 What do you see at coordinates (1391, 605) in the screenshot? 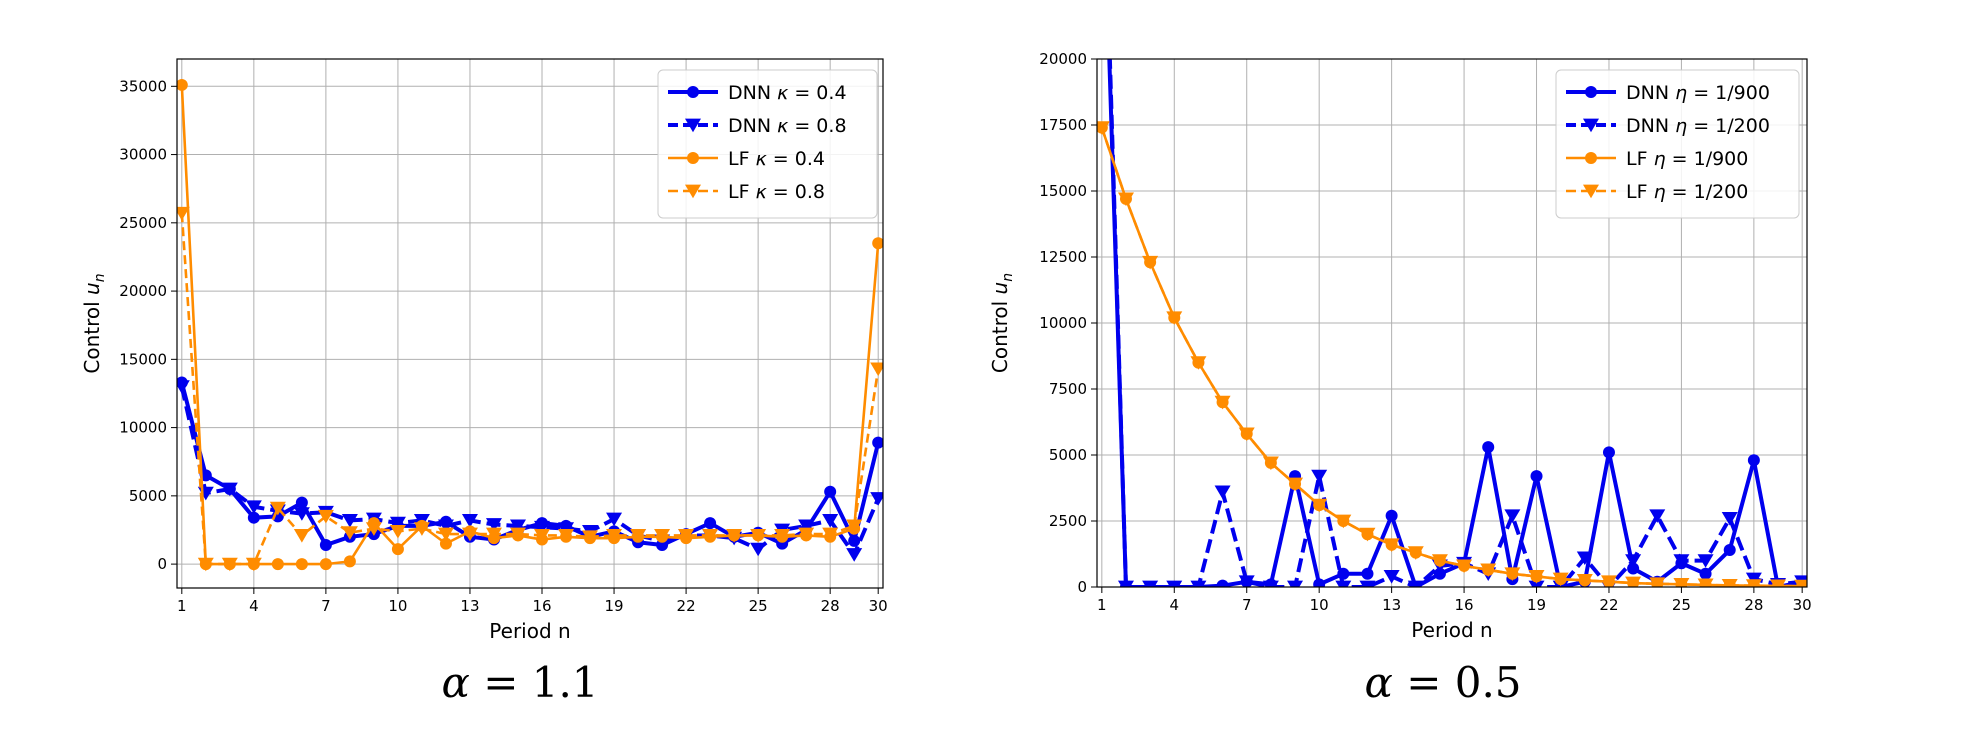
I see `x-tick-label: 13` at bounding box center [1391, 605].